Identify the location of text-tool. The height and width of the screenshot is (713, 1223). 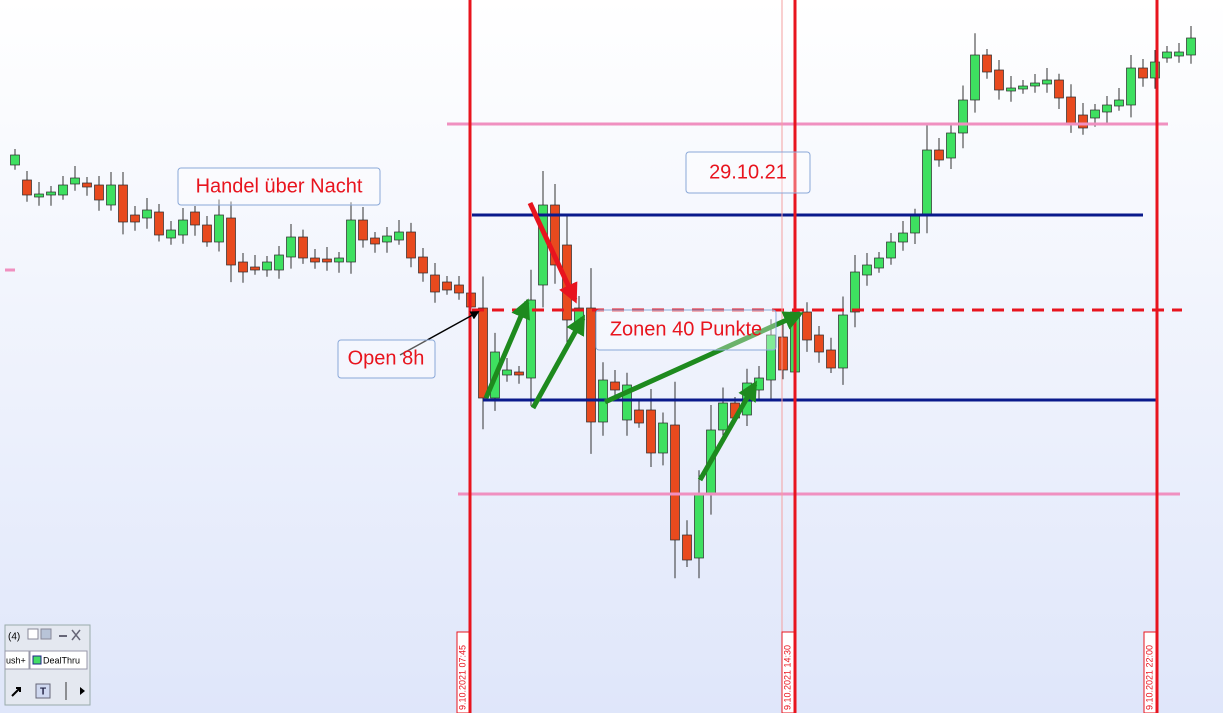
(43, 691).